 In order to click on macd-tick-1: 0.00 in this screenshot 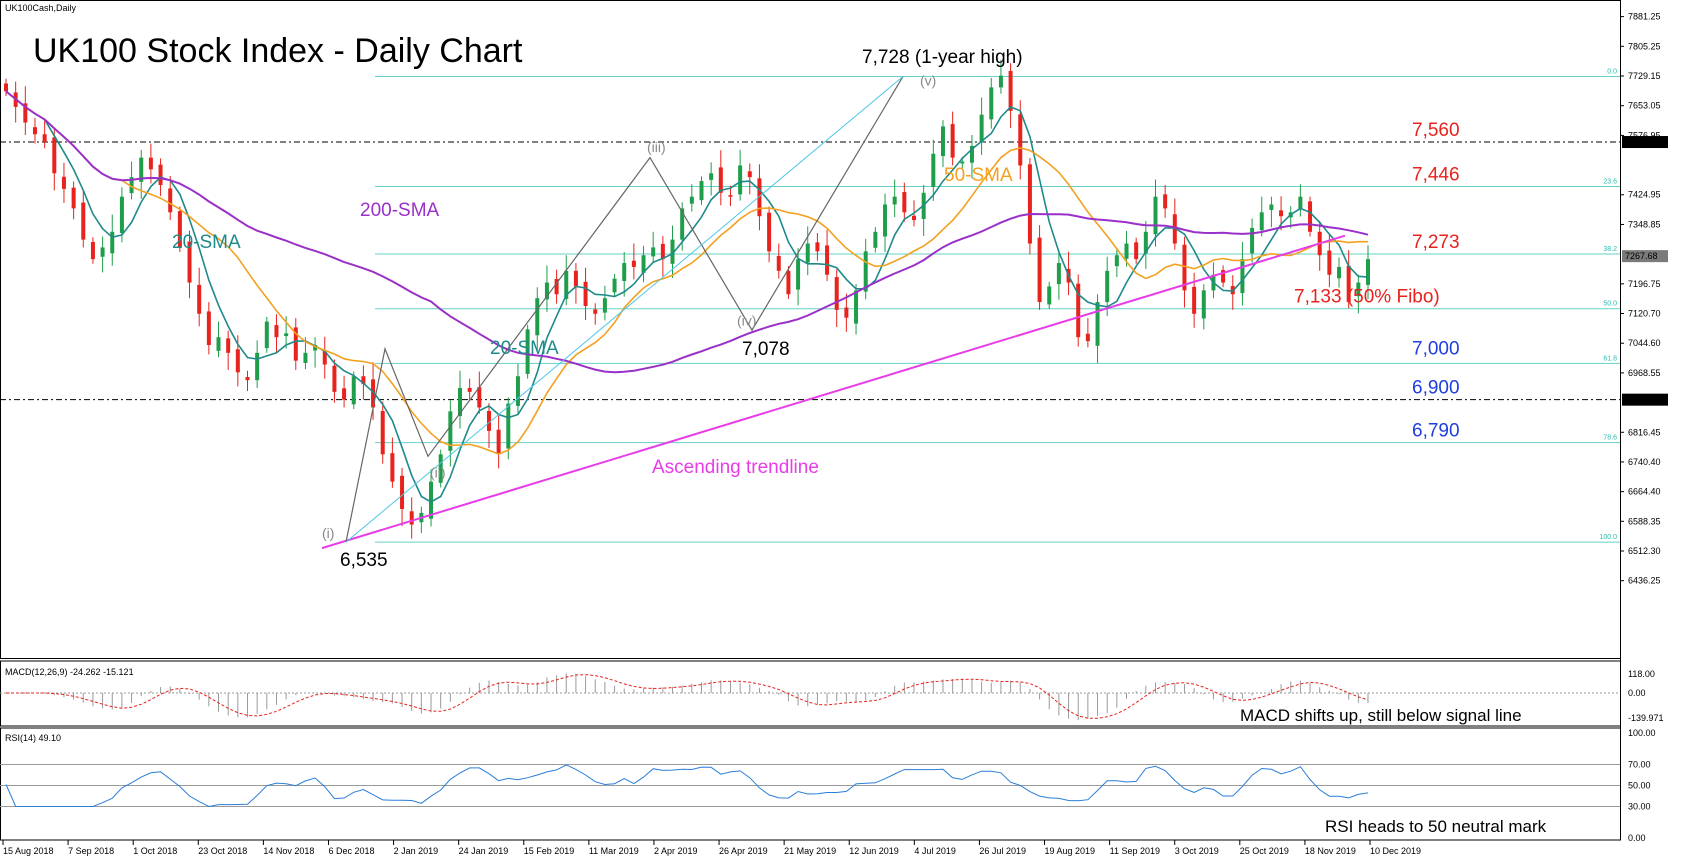, I will do `click(1637, 693)`.